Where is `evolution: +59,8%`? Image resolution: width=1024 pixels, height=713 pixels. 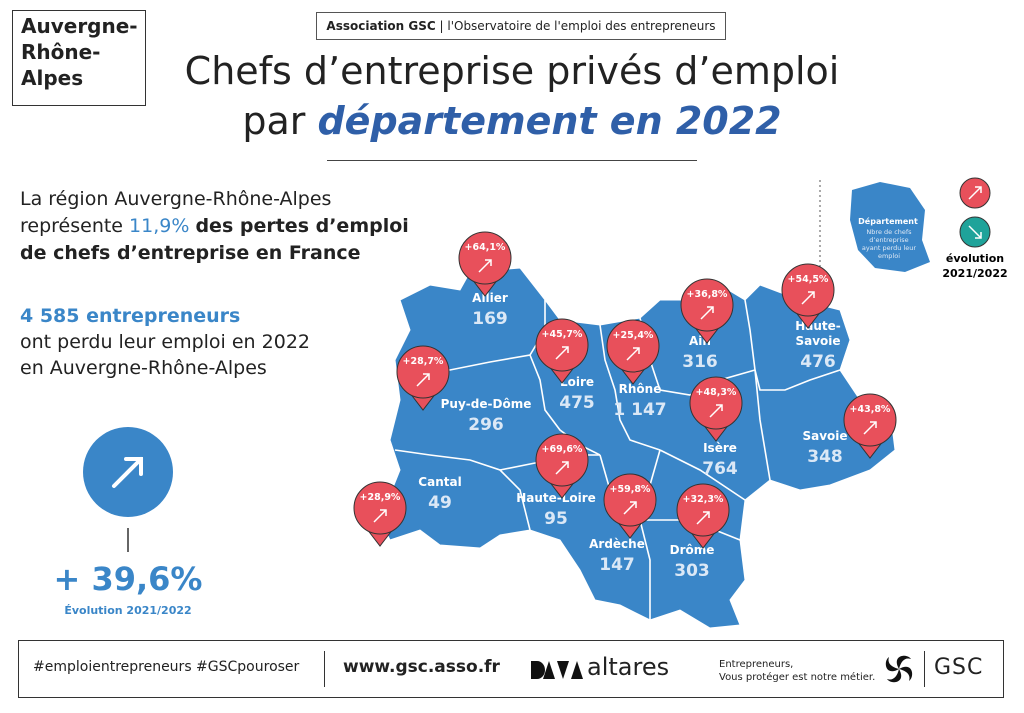
evolution: +59,8% is located at coordinates (630, 489).